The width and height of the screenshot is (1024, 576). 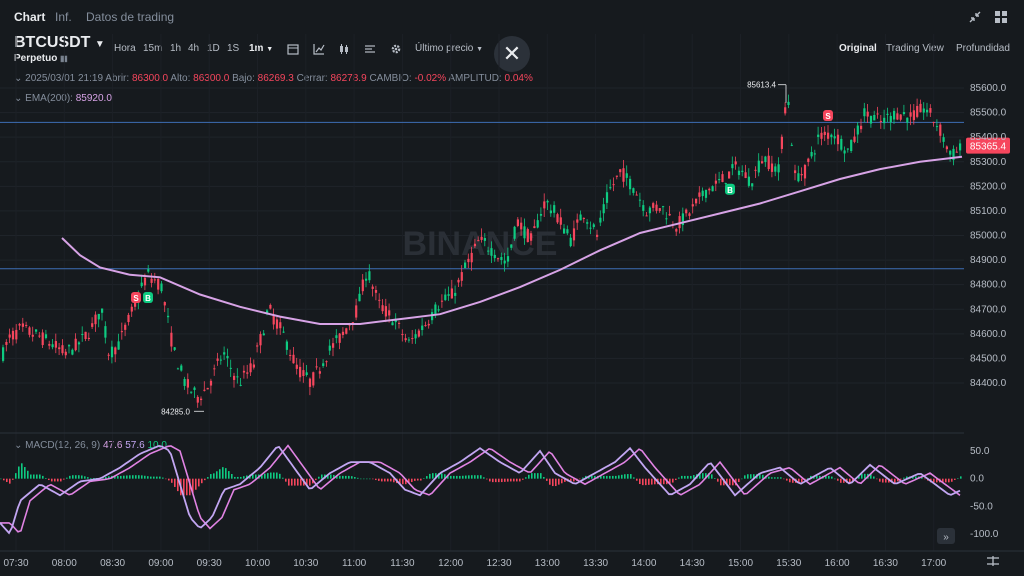 What do you see at coordinates (828, 116) in the screenshot?
I see `trade-marker-s` at bounding box center [828, 116].